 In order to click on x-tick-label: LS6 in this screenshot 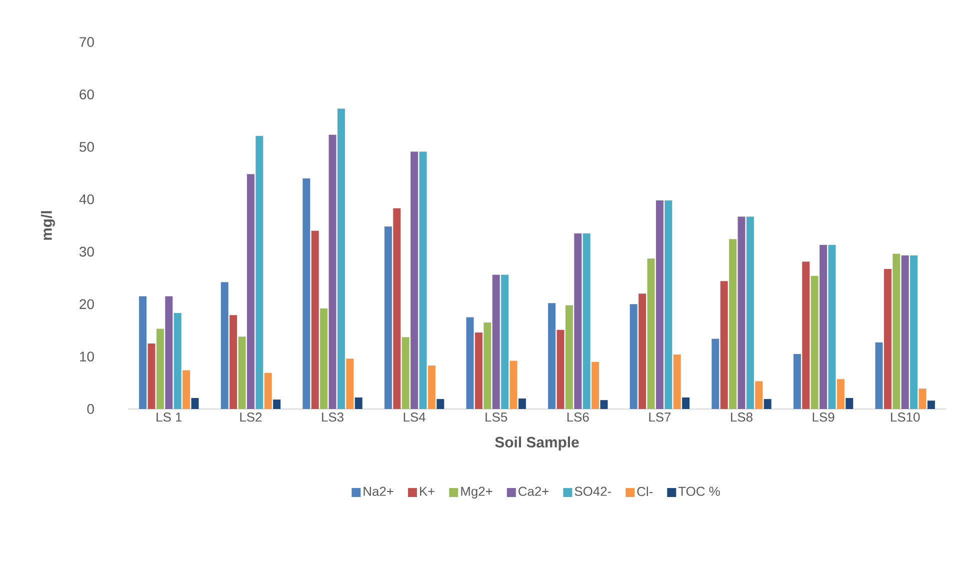, I will do `click(578, 417)`.